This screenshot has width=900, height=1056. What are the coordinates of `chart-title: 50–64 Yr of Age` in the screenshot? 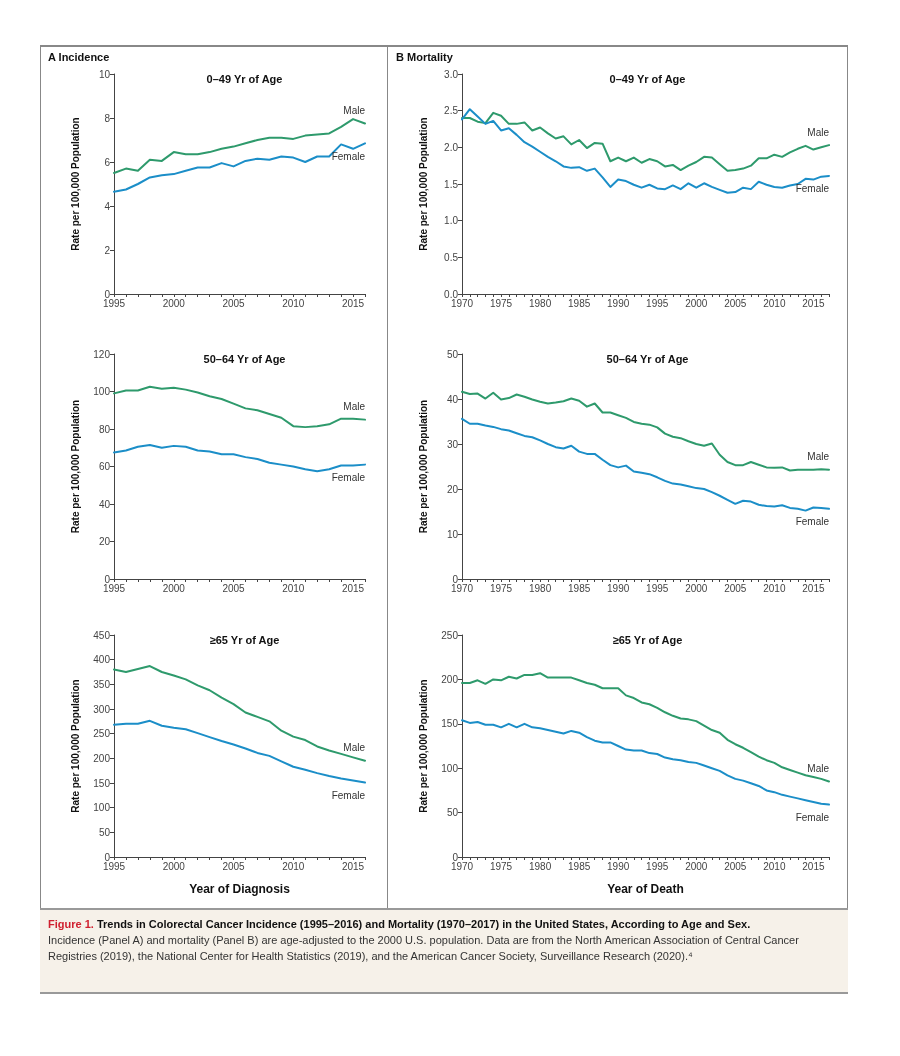 It's located at (244, 358).